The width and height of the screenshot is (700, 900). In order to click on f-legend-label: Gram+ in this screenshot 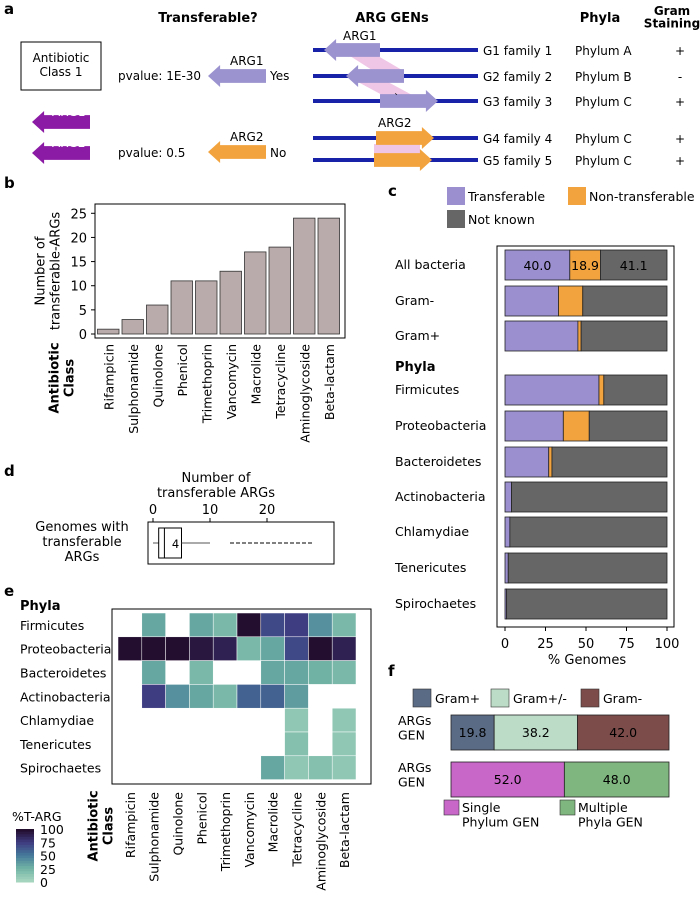, I will do `click(457, 698)`.